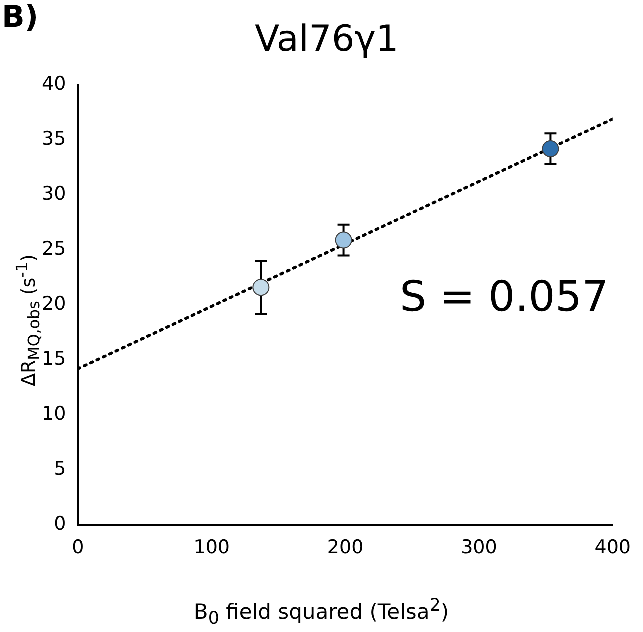 This screenshot has width=643, height=632. I want to click on x-tick-label: 0, so click(78, 547).